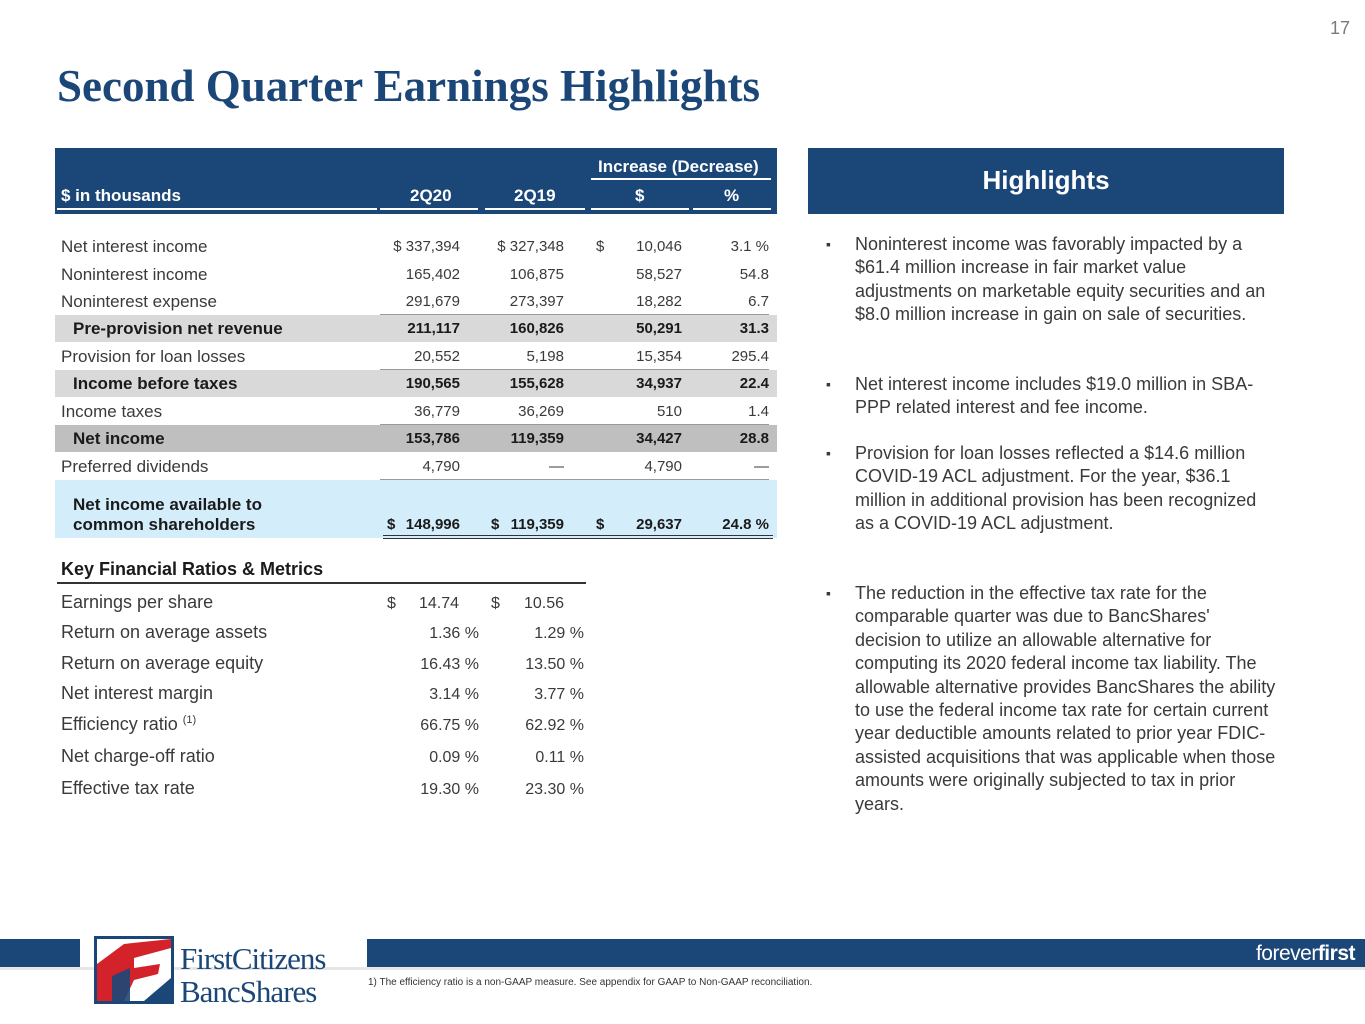  What do you see at coordinates (325, 635) in the screenshot?
I see `metric-row: Return on average assets 1.36 % 1.29 %` at bounding box center [325, 635].